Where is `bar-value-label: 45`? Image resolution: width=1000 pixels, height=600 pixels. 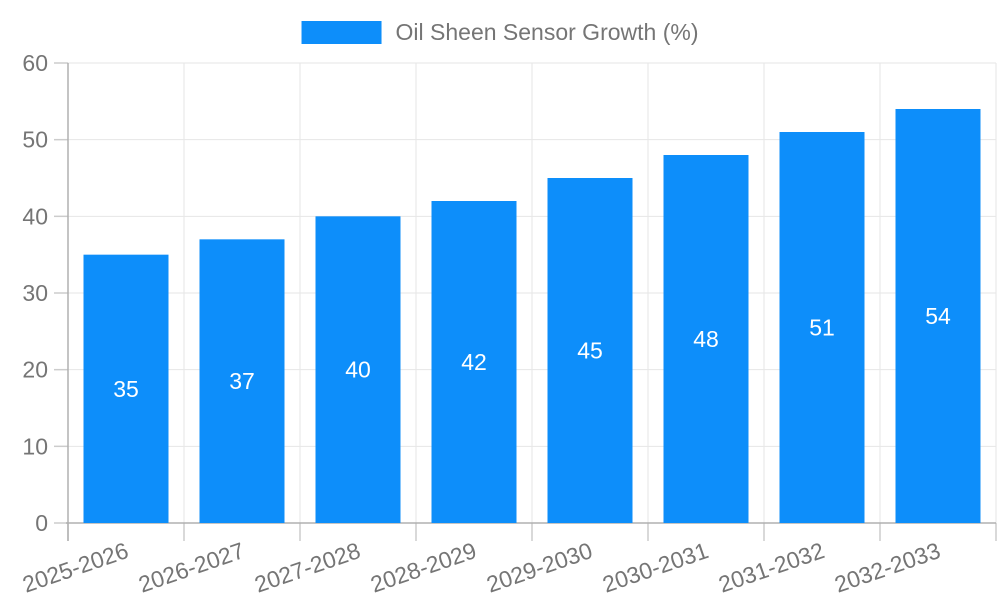
bar-value-label: 45 is located at coordinates (590, 351).